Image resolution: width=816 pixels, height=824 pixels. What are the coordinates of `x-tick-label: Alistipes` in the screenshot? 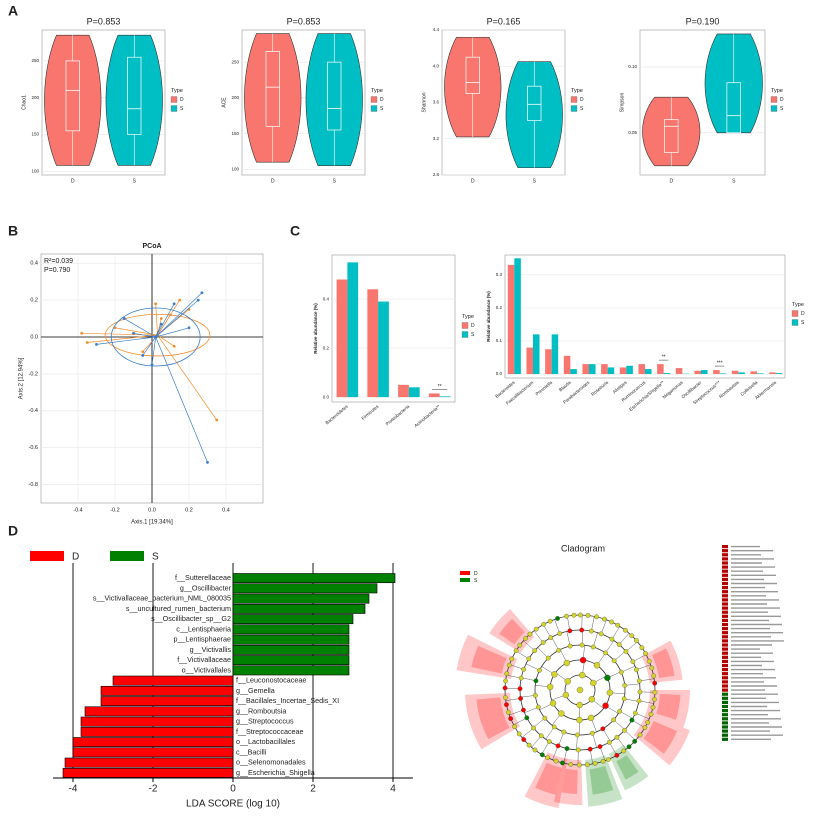 It's located at (620, 386).